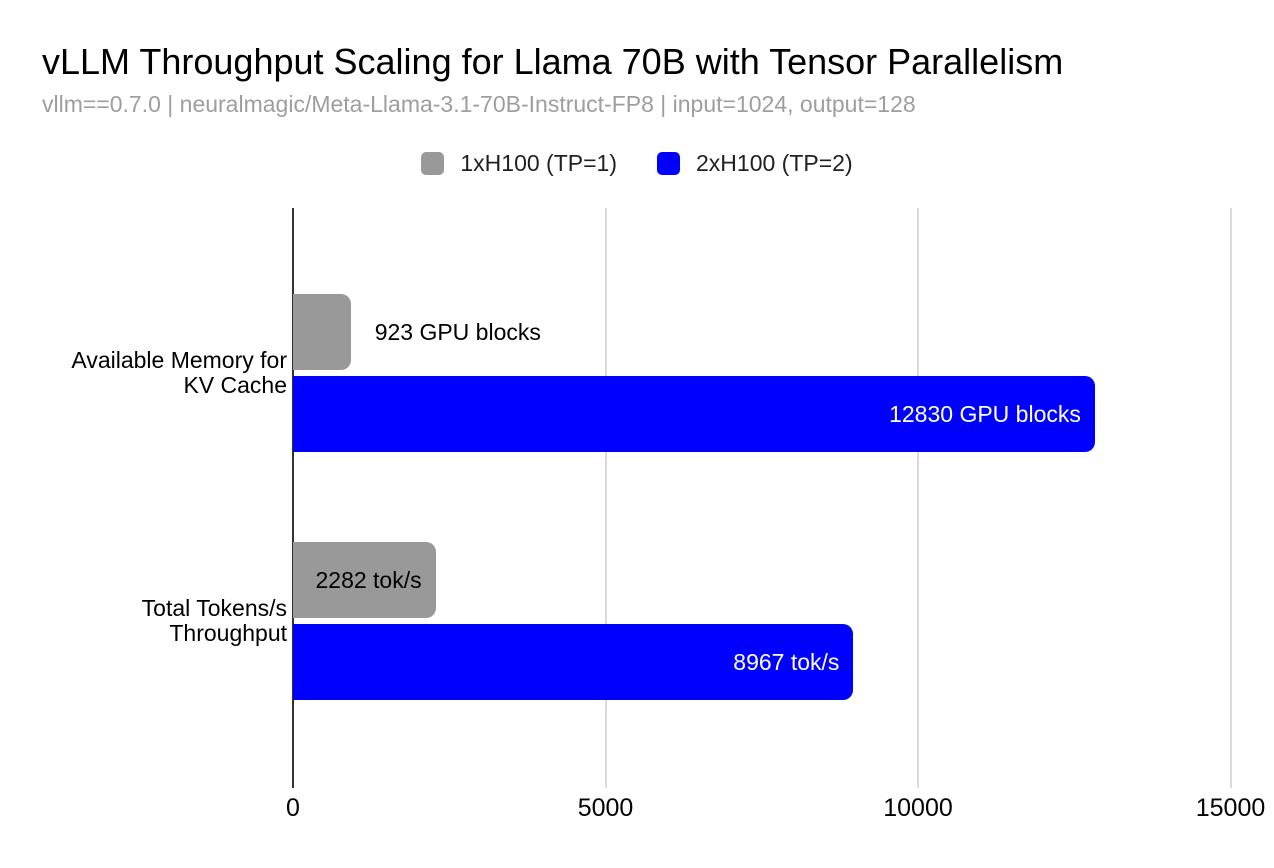 This screenshot has width=1274, height=868. Describe the element at coordinates (637, 163) in the screenshot. I see `chart-legend: 1xH100 (TP=1) 2xH100 (TP=2)` at that location.